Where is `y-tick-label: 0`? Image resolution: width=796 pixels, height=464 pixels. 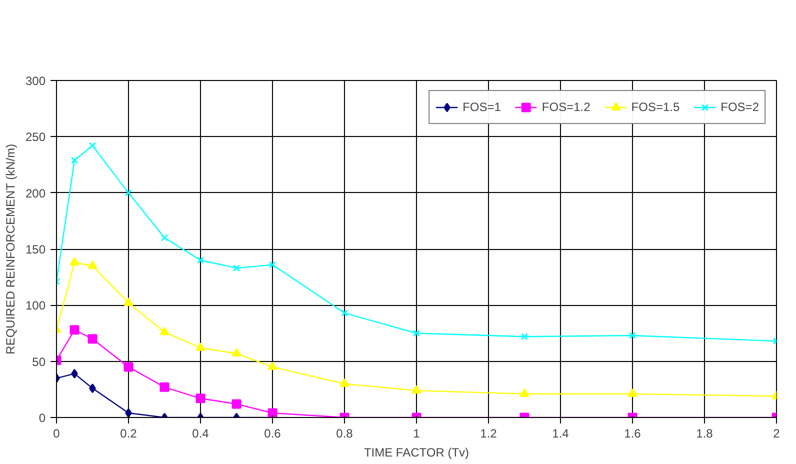 y-tick-label: 0 is located at coordinates (42, 418).